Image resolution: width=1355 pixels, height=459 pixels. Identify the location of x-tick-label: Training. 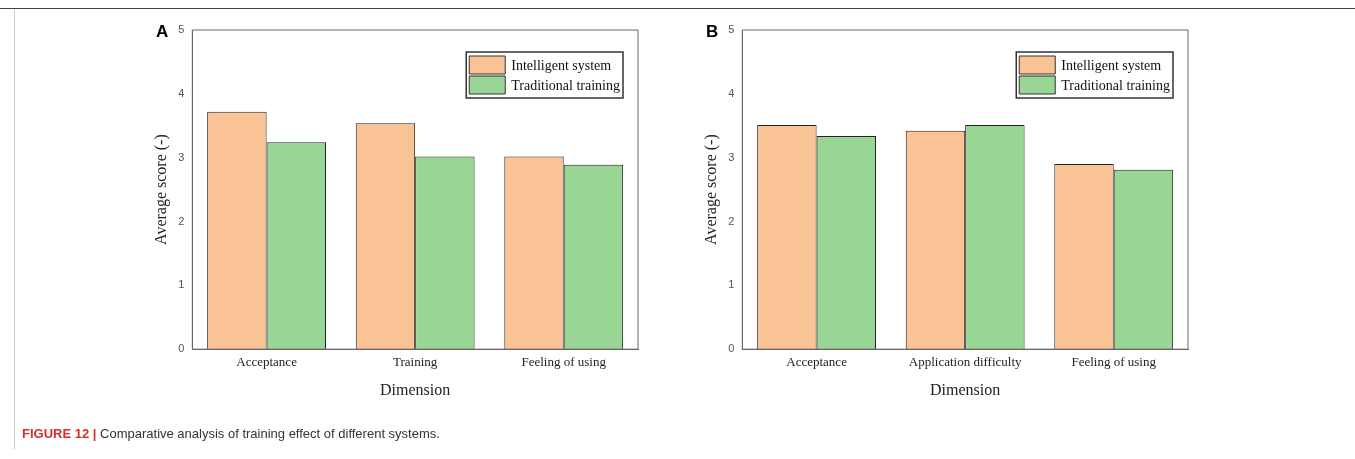
(415, 362).